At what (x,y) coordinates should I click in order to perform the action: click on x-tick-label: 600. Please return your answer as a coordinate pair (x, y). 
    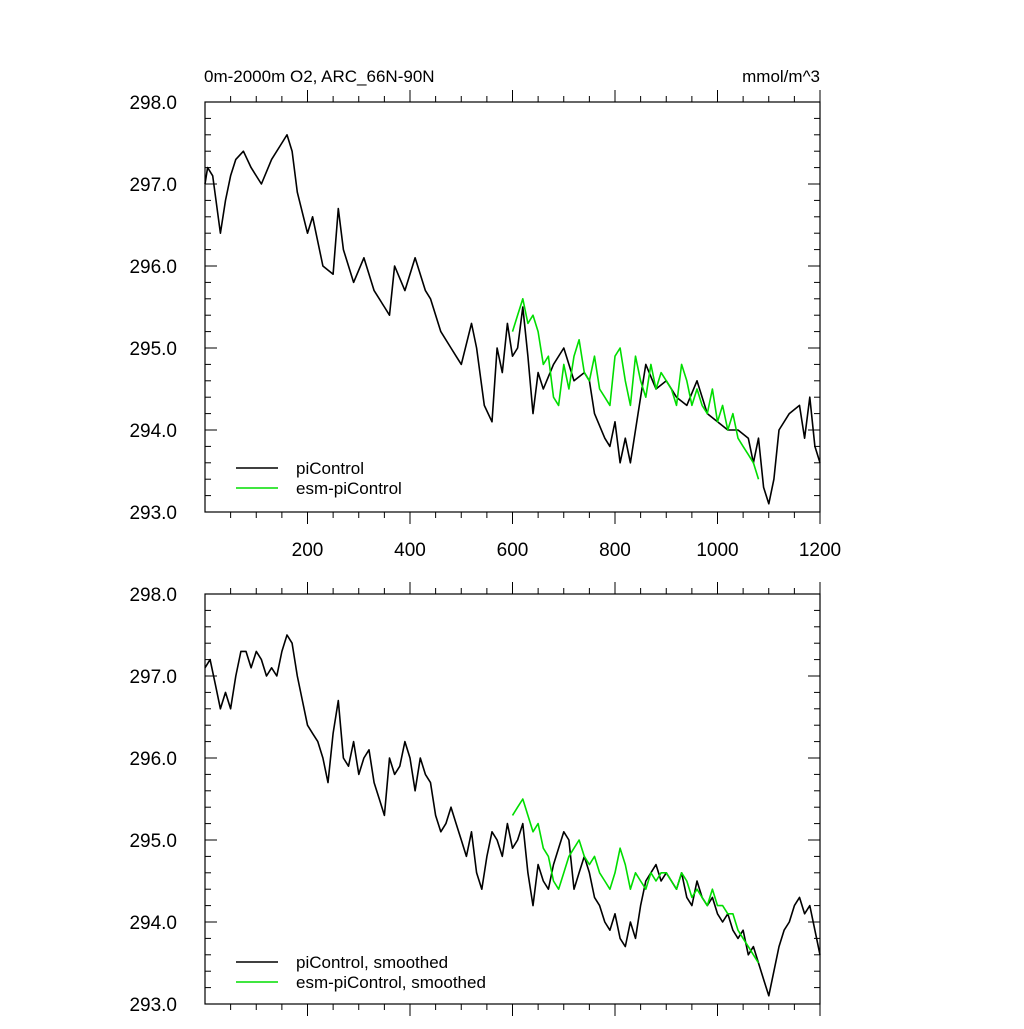
    Looking at the image, I should click on (513, 550).